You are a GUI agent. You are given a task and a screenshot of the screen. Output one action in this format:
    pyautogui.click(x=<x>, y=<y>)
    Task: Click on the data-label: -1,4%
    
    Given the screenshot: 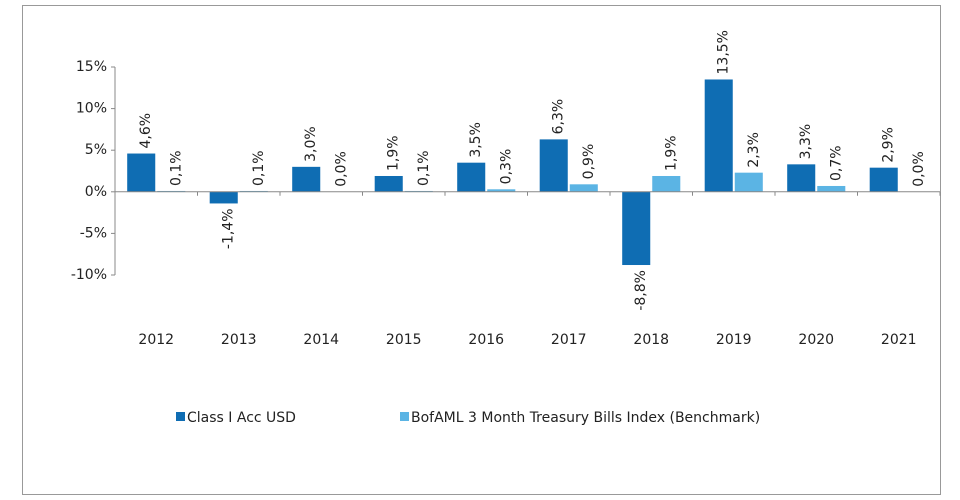 What is the action you would take?
    pyautogui.click(x=229, y=228)
    